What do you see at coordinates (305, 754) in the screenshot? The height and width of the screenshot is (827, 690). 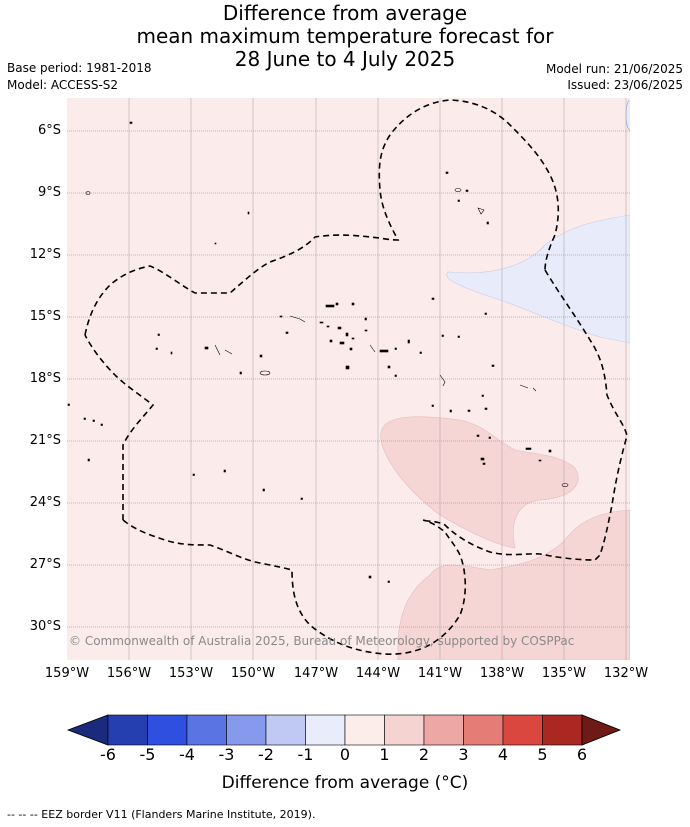 I see `colorbar-tick-label: -1` at bounding box center [305, 754].